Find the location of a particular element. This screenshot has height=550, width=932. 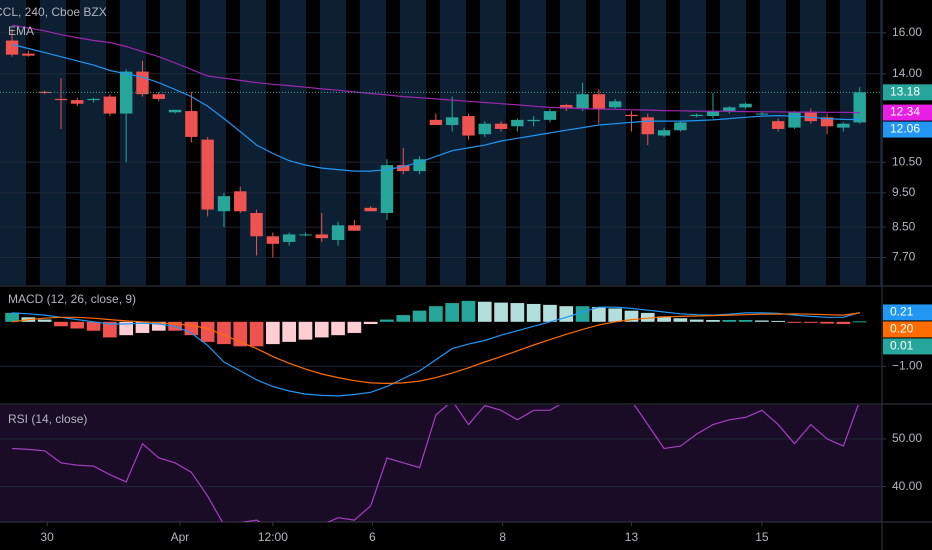

y-tick-label: 14.00 is located at coordinates (907, 73).